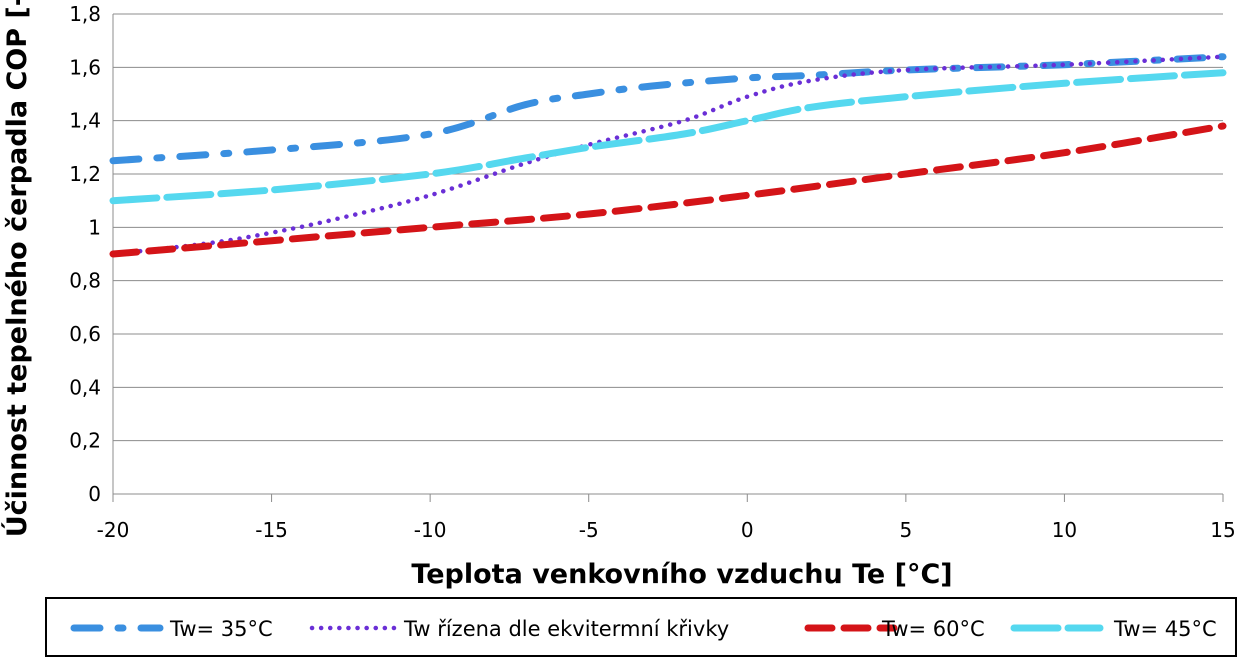 The height and width of the screenshot is (661, 1239). What do you see at coordinates (747, 530) in the screenshot?
I see `x-tick-label: 0` at bounding box center [747, 530].